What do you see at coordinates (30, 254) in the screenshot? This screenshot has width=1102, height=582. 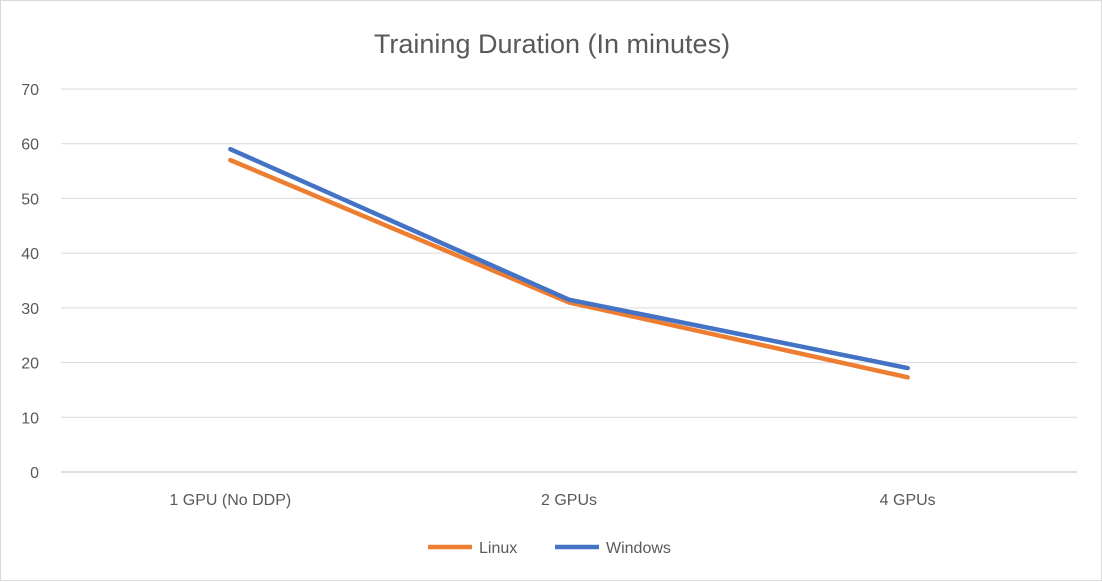 I see `y-tick-label: 40` at bounding box center [30, 254].